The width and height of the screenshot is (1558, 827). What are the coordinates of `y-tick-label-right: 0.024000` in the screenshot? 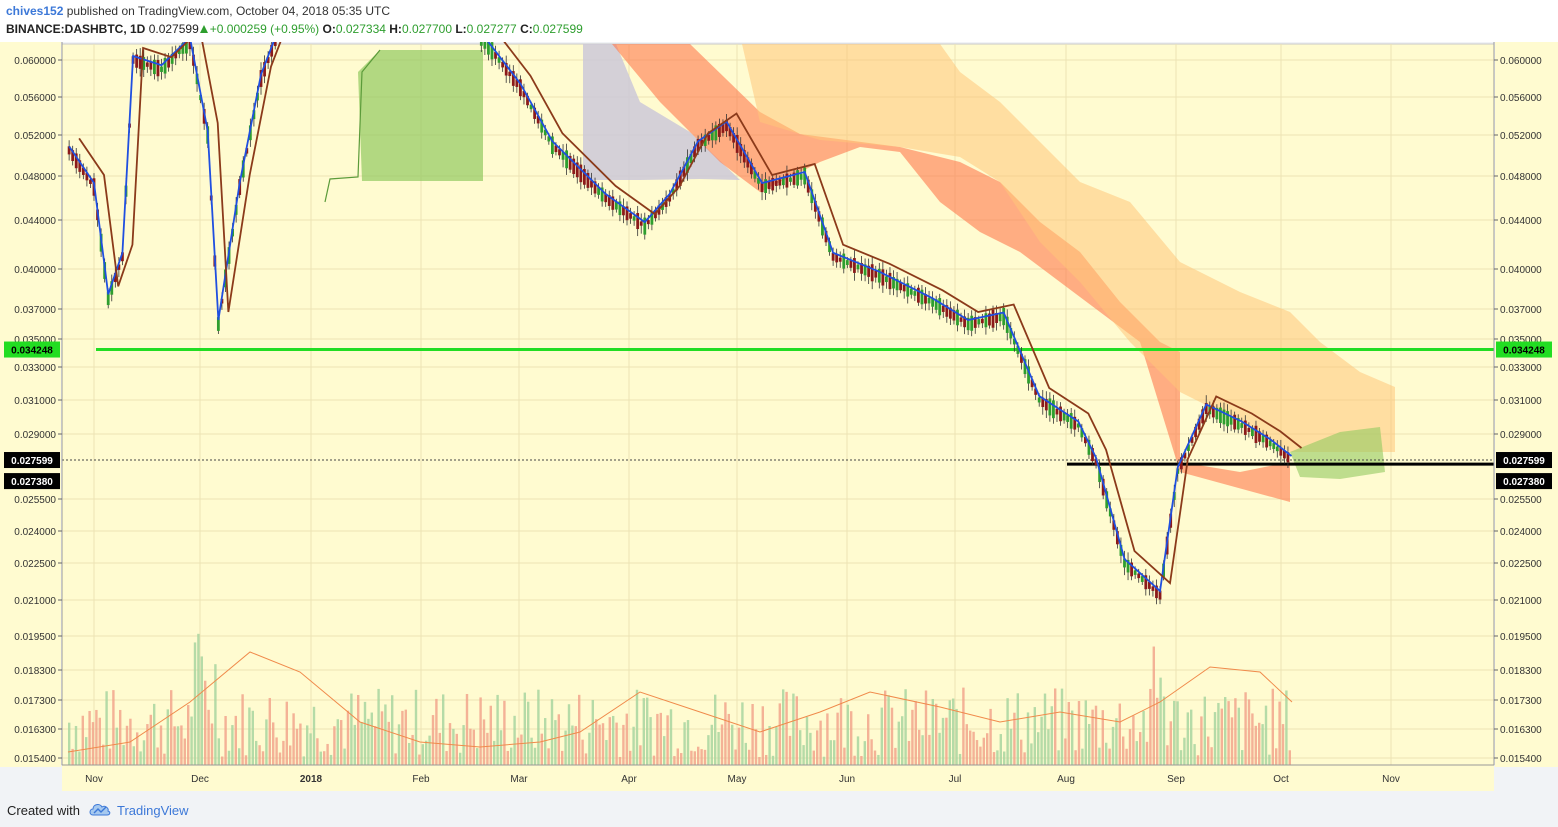 It's located at (1521, 532).